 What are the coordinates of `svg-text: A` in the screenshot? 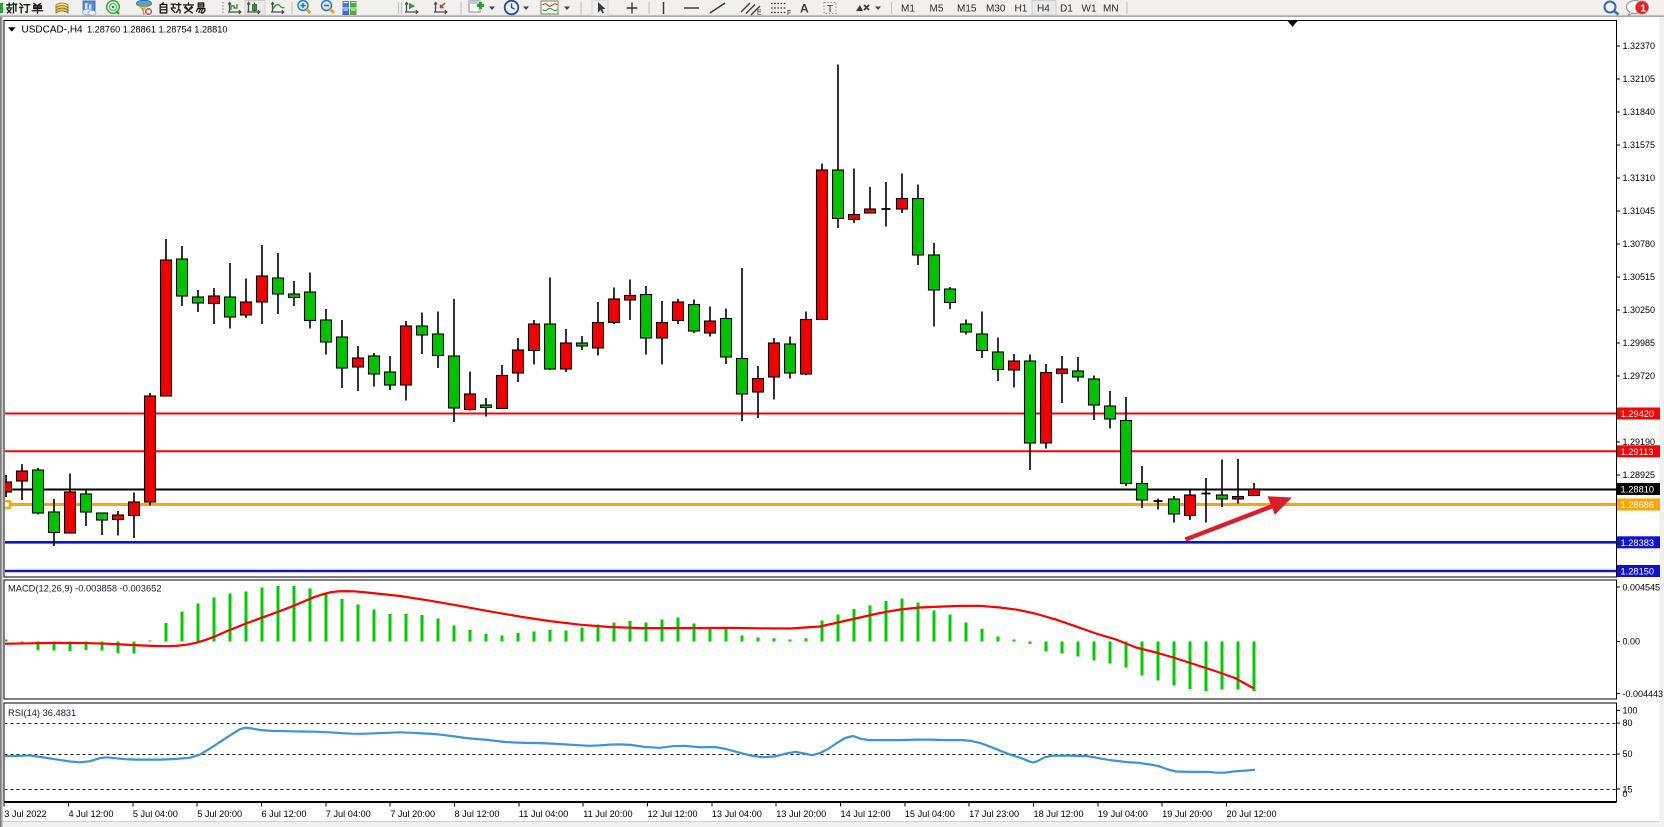 It's located at (804, 9).